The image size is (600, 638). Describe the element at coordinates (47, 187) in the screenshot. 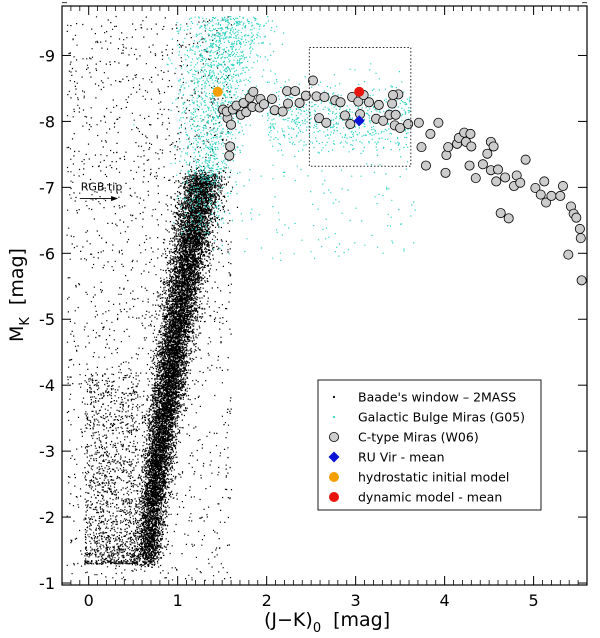

I see `y-tick-label: -7` at that location.